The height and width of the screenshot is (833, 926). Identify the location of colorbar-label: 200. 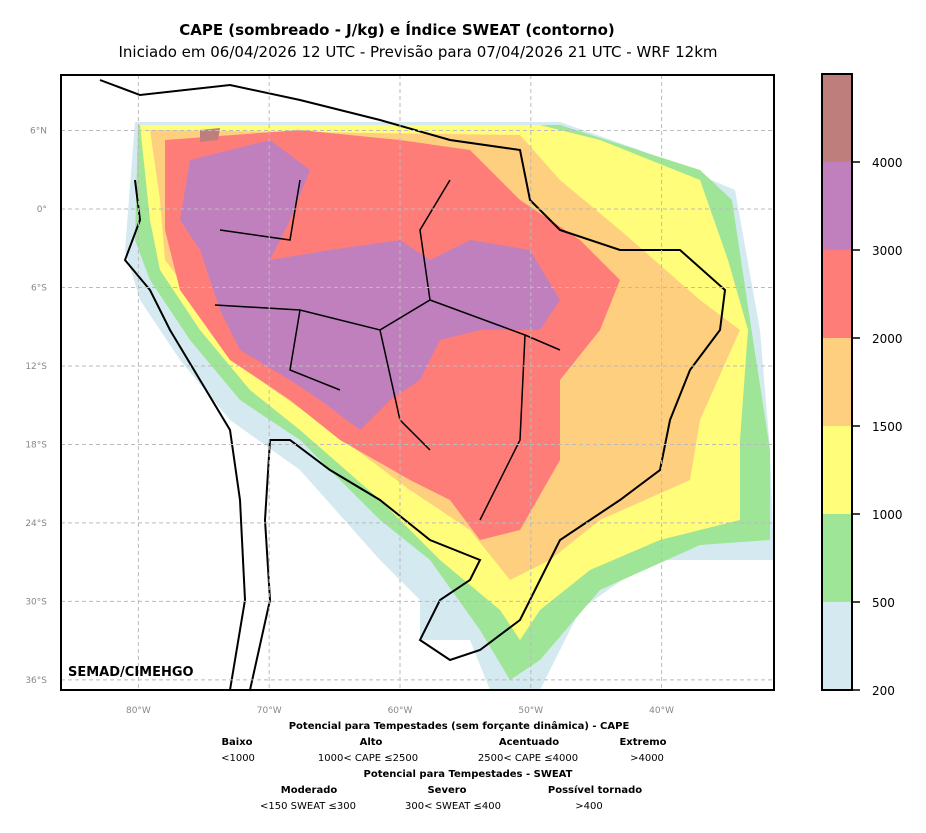
(883, 691).